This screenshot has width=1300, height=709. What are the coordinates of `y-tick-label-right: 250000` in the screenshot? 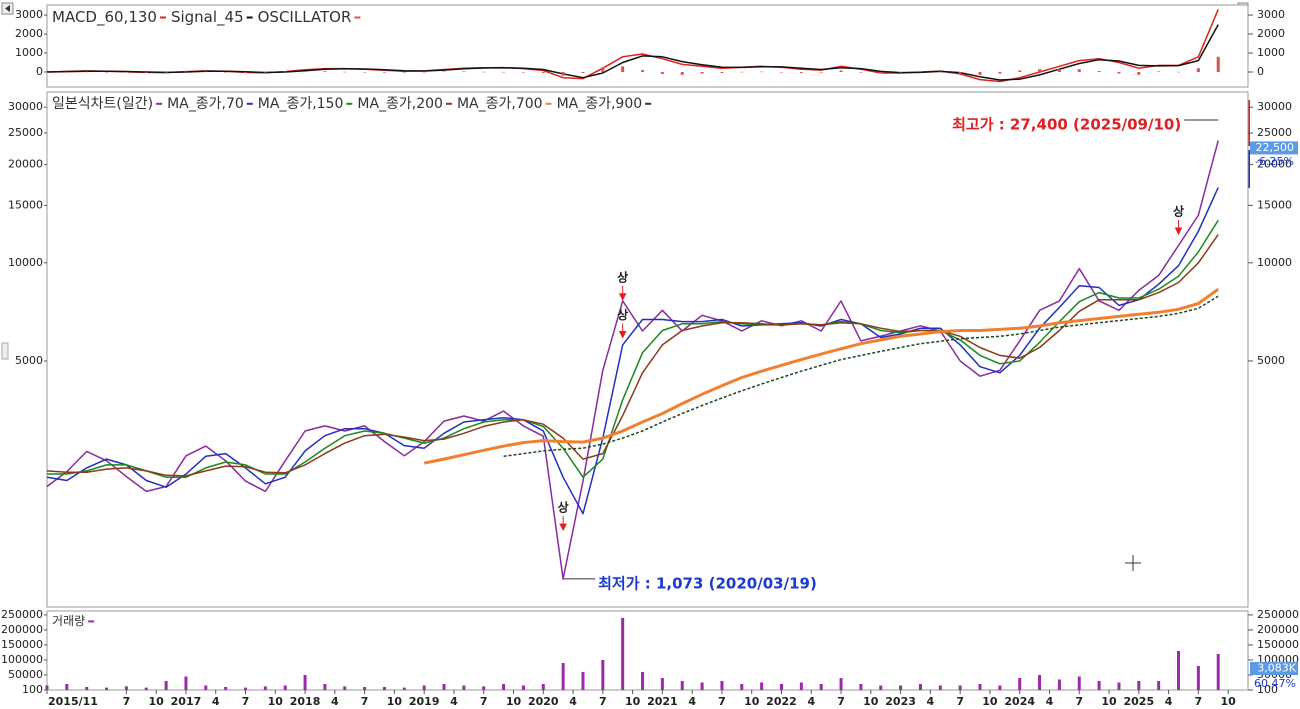 It's located at (1278, 614).